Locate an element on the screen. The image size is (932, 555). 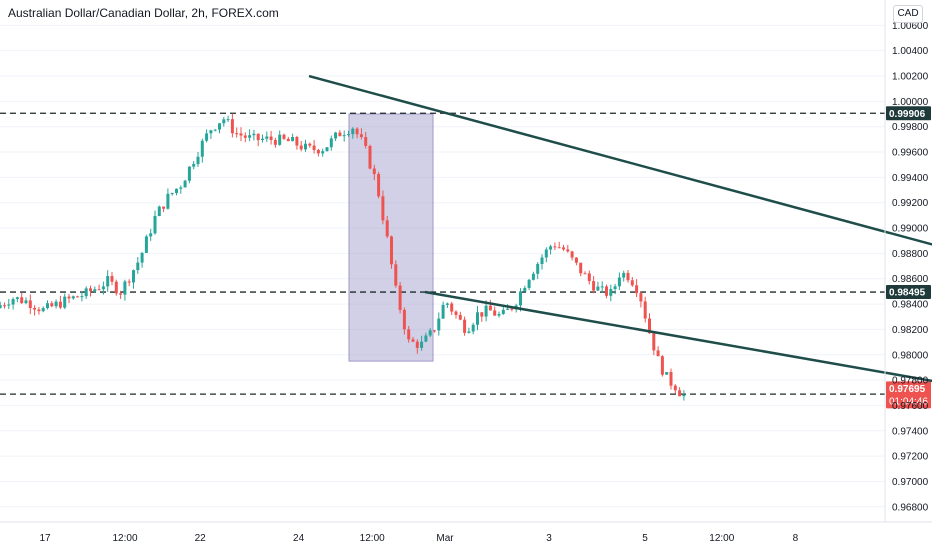
time-axis: 17 12:00 22 24 12:00 Mar 3 5 12:00 8 is located at coordinates (466, 532).